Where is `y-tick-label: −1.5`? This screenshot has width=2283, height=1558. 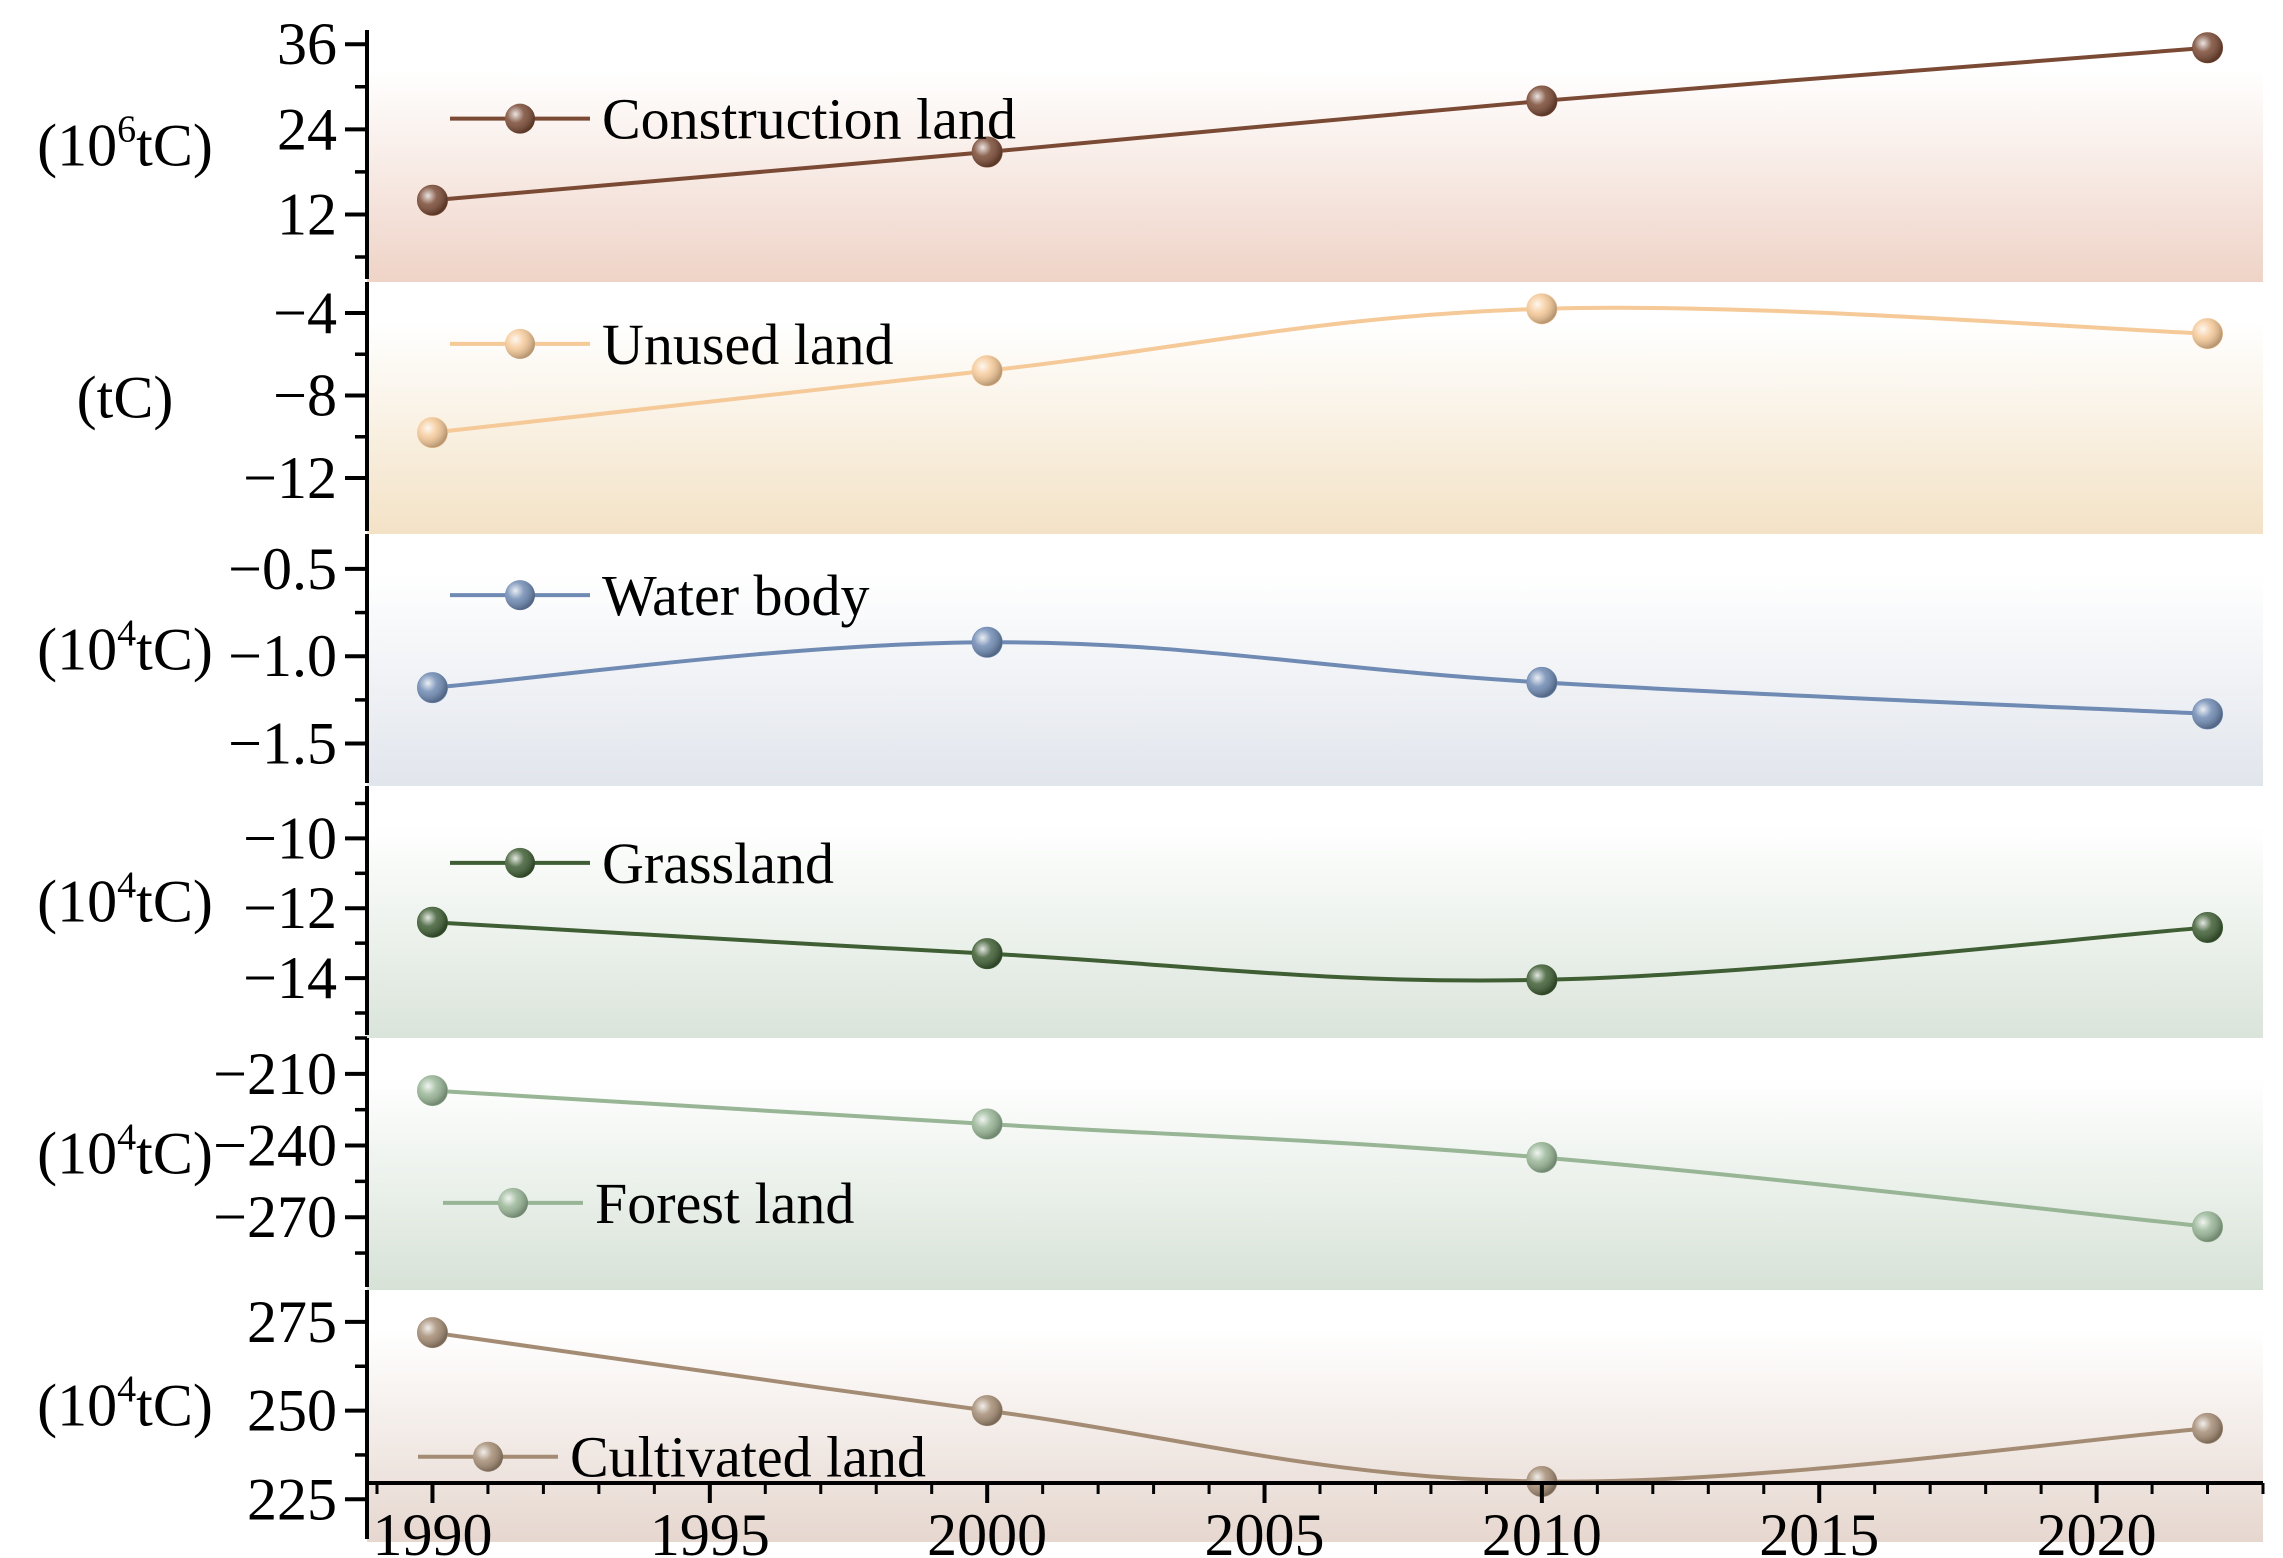
y-tick-label: −1.5 is located at coordinates (282, 744).